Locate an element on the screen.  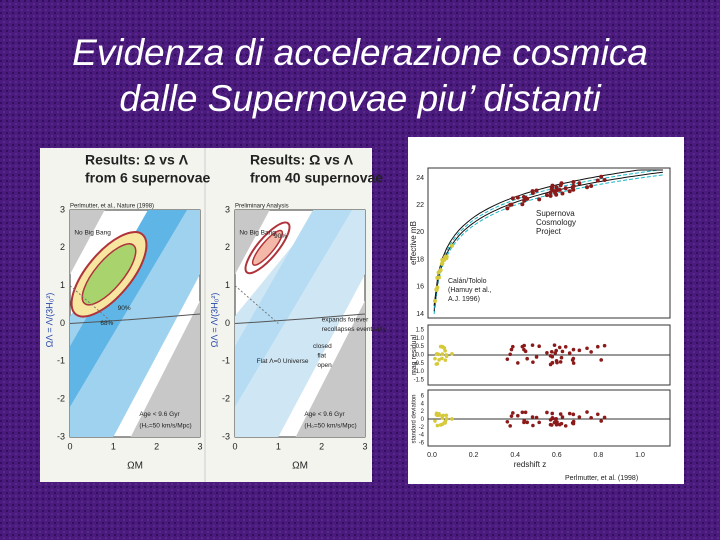
panel-heading: Results: Ω vs Λ is located at coordinates (137, 160).